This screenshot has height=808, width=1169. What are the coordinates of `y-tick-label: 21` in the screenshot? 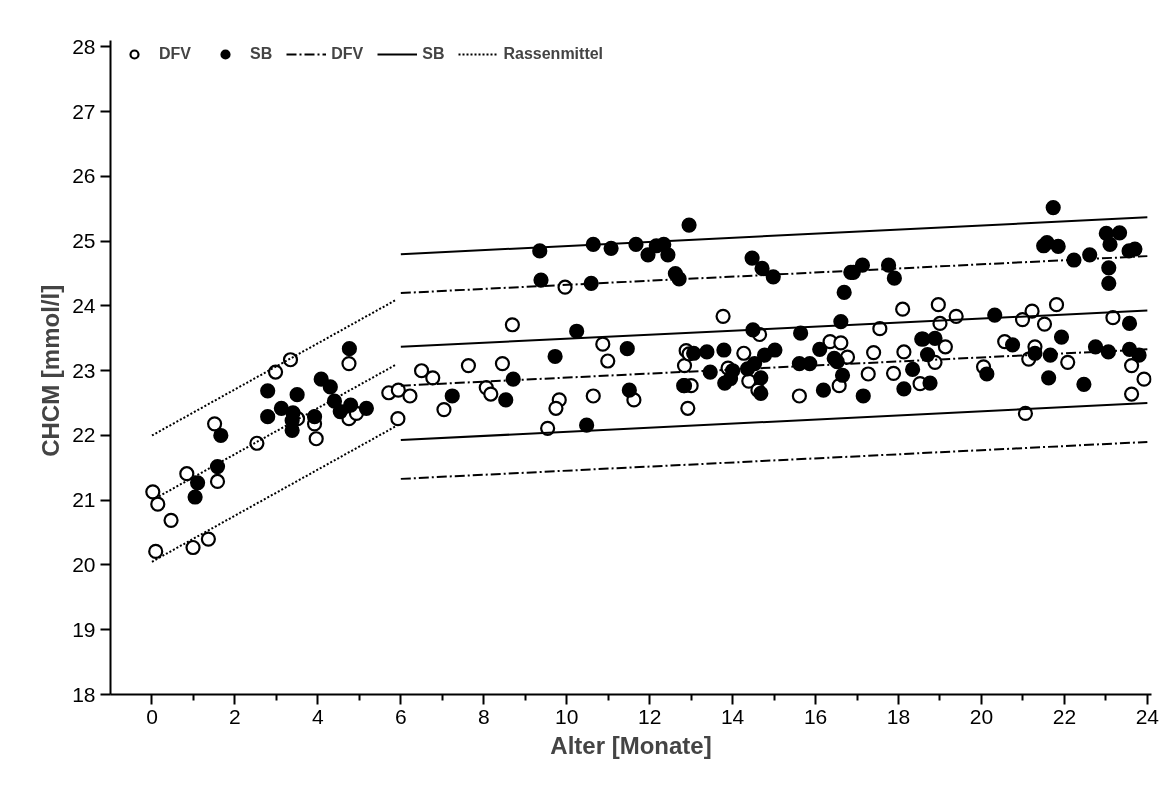 It's located at (84, 500).